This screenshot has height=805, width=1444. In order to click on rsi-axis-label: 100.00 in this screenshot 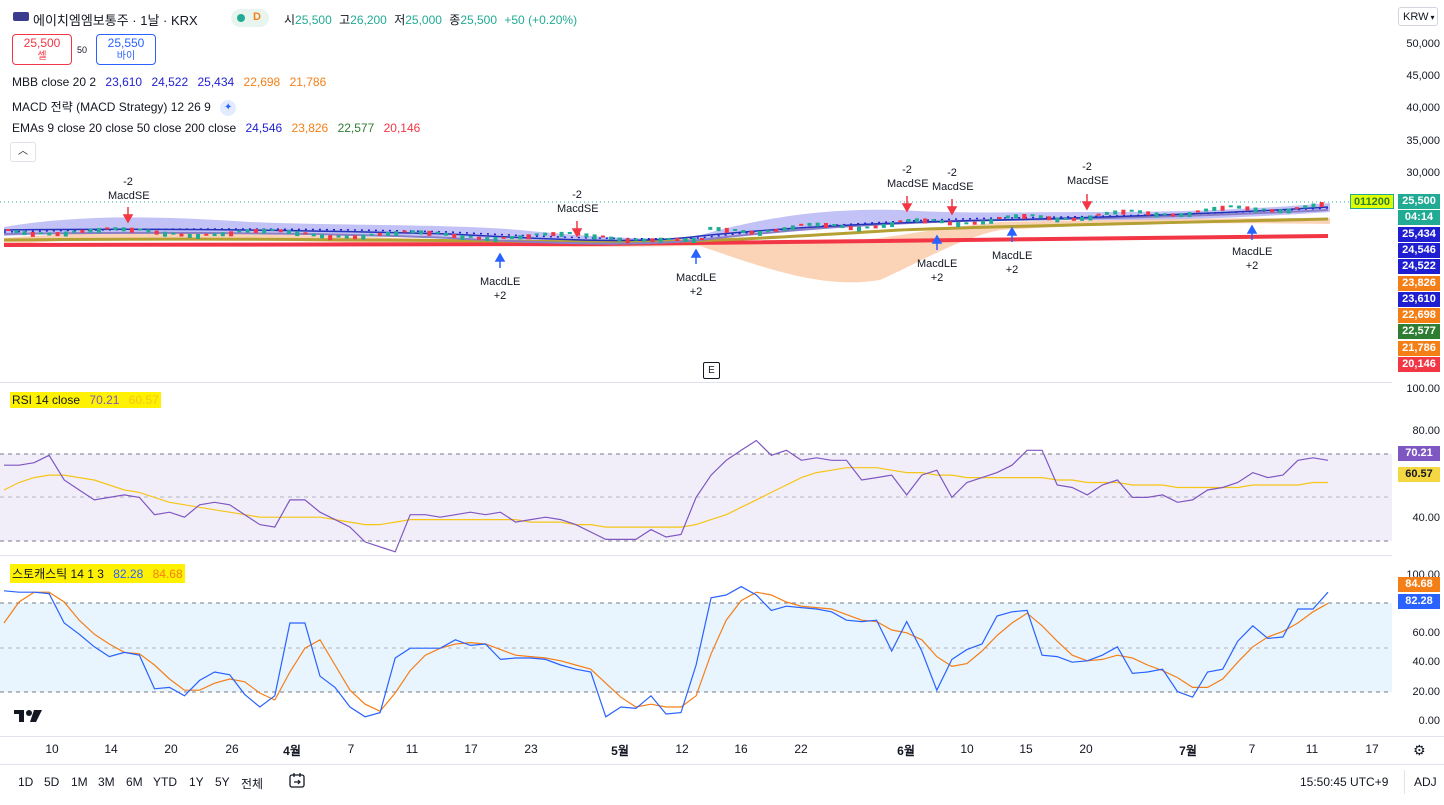, I will do `click(1423, 389)`.